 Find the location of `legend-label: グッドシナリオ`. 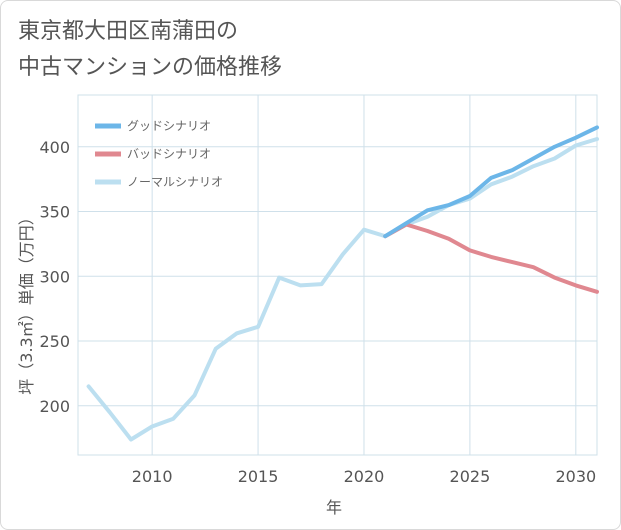

legend-label: グッドシナリオ is located at coordinates (169, 126).